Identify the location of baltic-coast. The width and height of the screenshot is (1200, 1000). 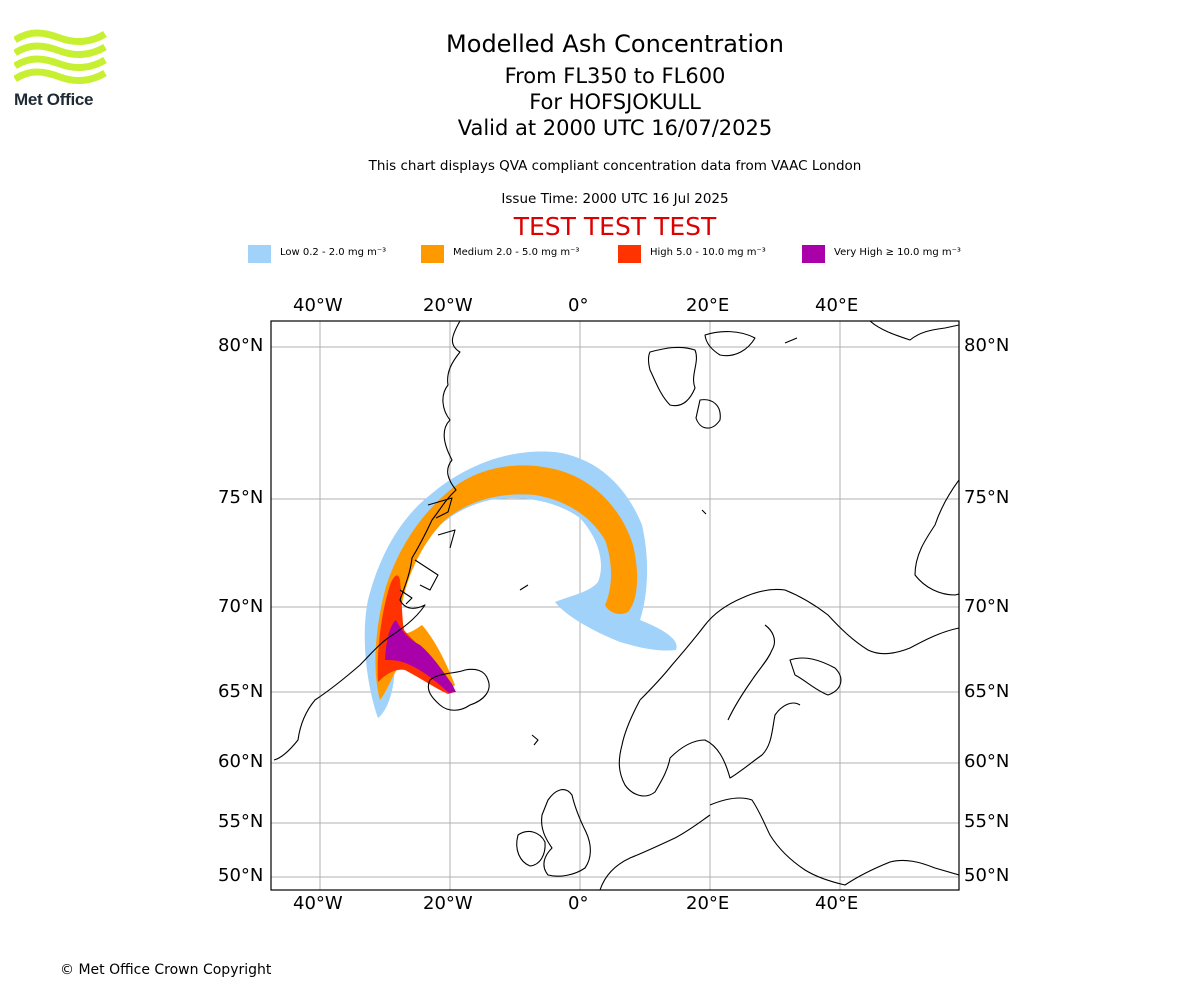
(834, 841).